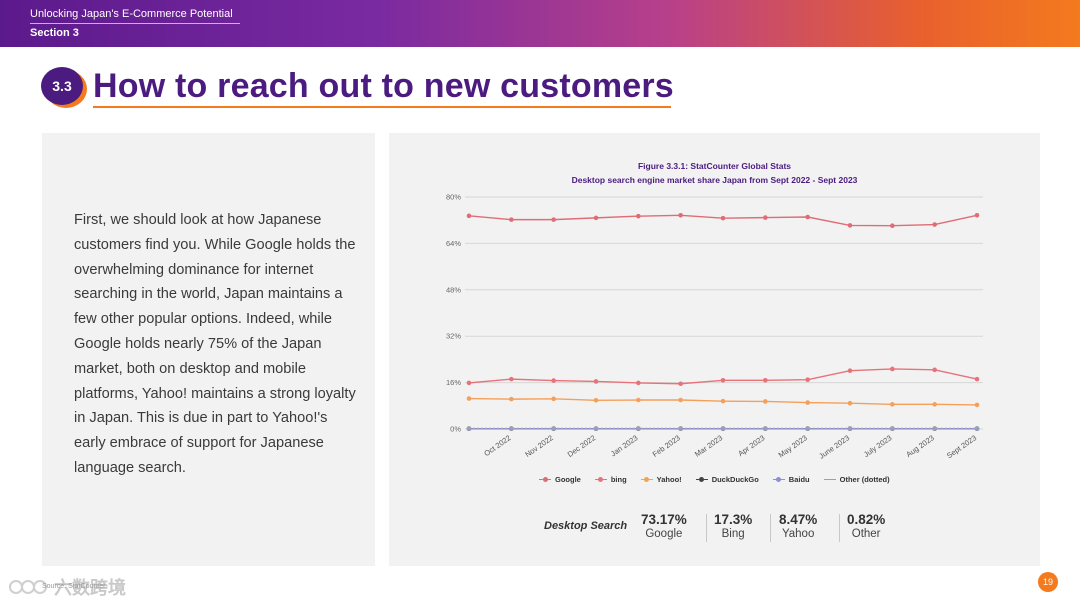 The image size is (1080, 608). I want to click on legend-item: Baidu, so click(791, 479).